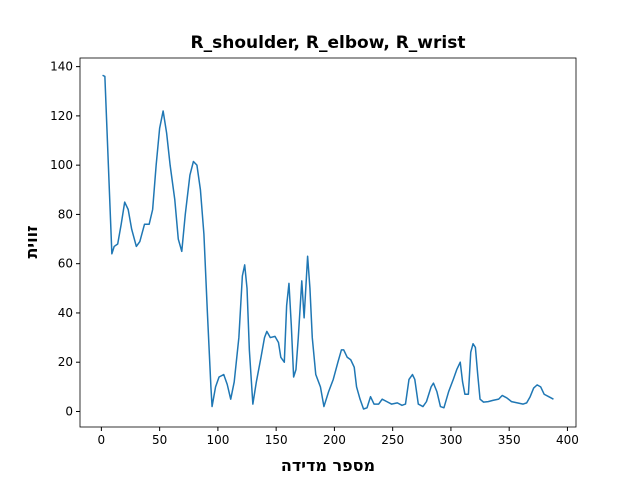 Image resolution: width=640 pixels, height=484 pixels. What do you see at coordinates (392, 440) in the screenshot?
I see `x-tick-label: 250` at bounding box center [392, 440].